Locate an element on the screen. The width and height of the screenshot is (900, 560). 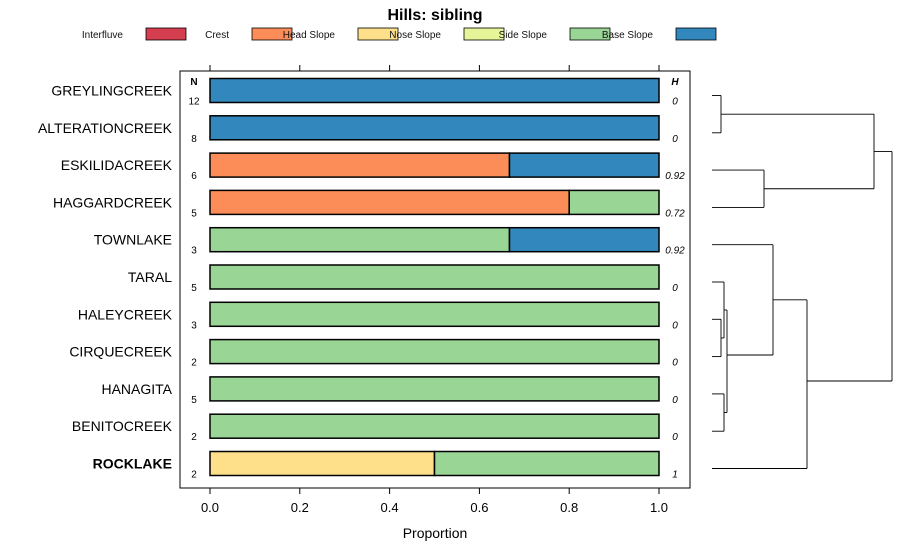
bar-row: 12 0 is located at coordinates (433, 92).